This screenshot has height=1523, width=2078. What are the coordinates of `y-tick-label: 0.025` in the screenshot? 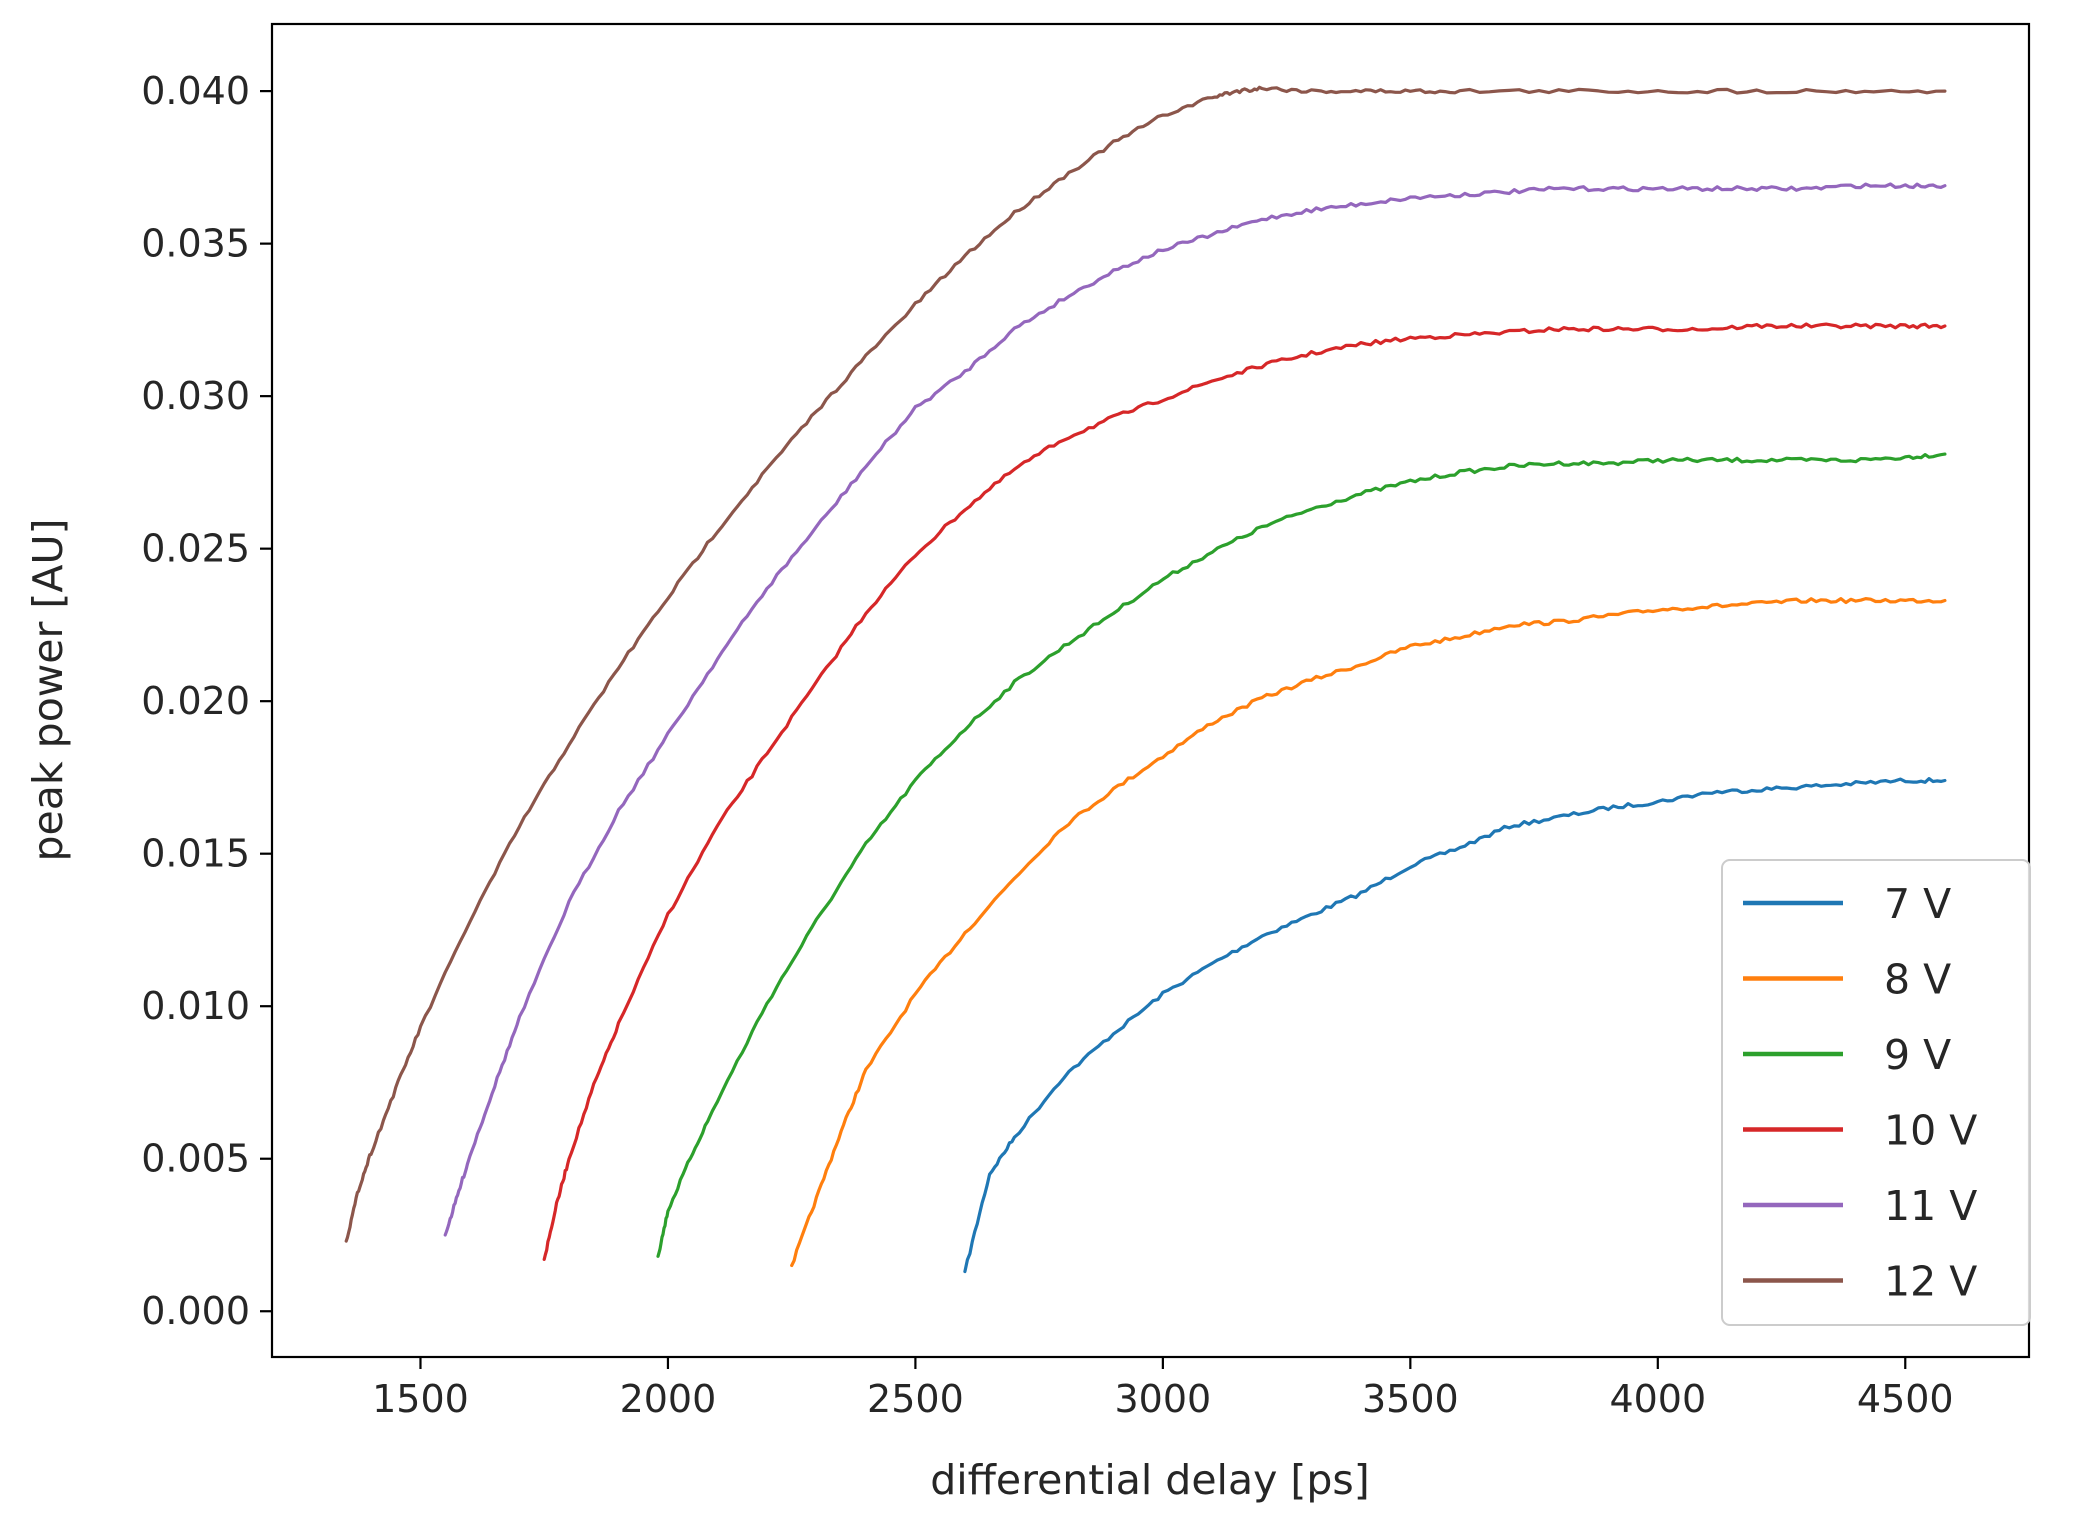 It's located at (195, 549).